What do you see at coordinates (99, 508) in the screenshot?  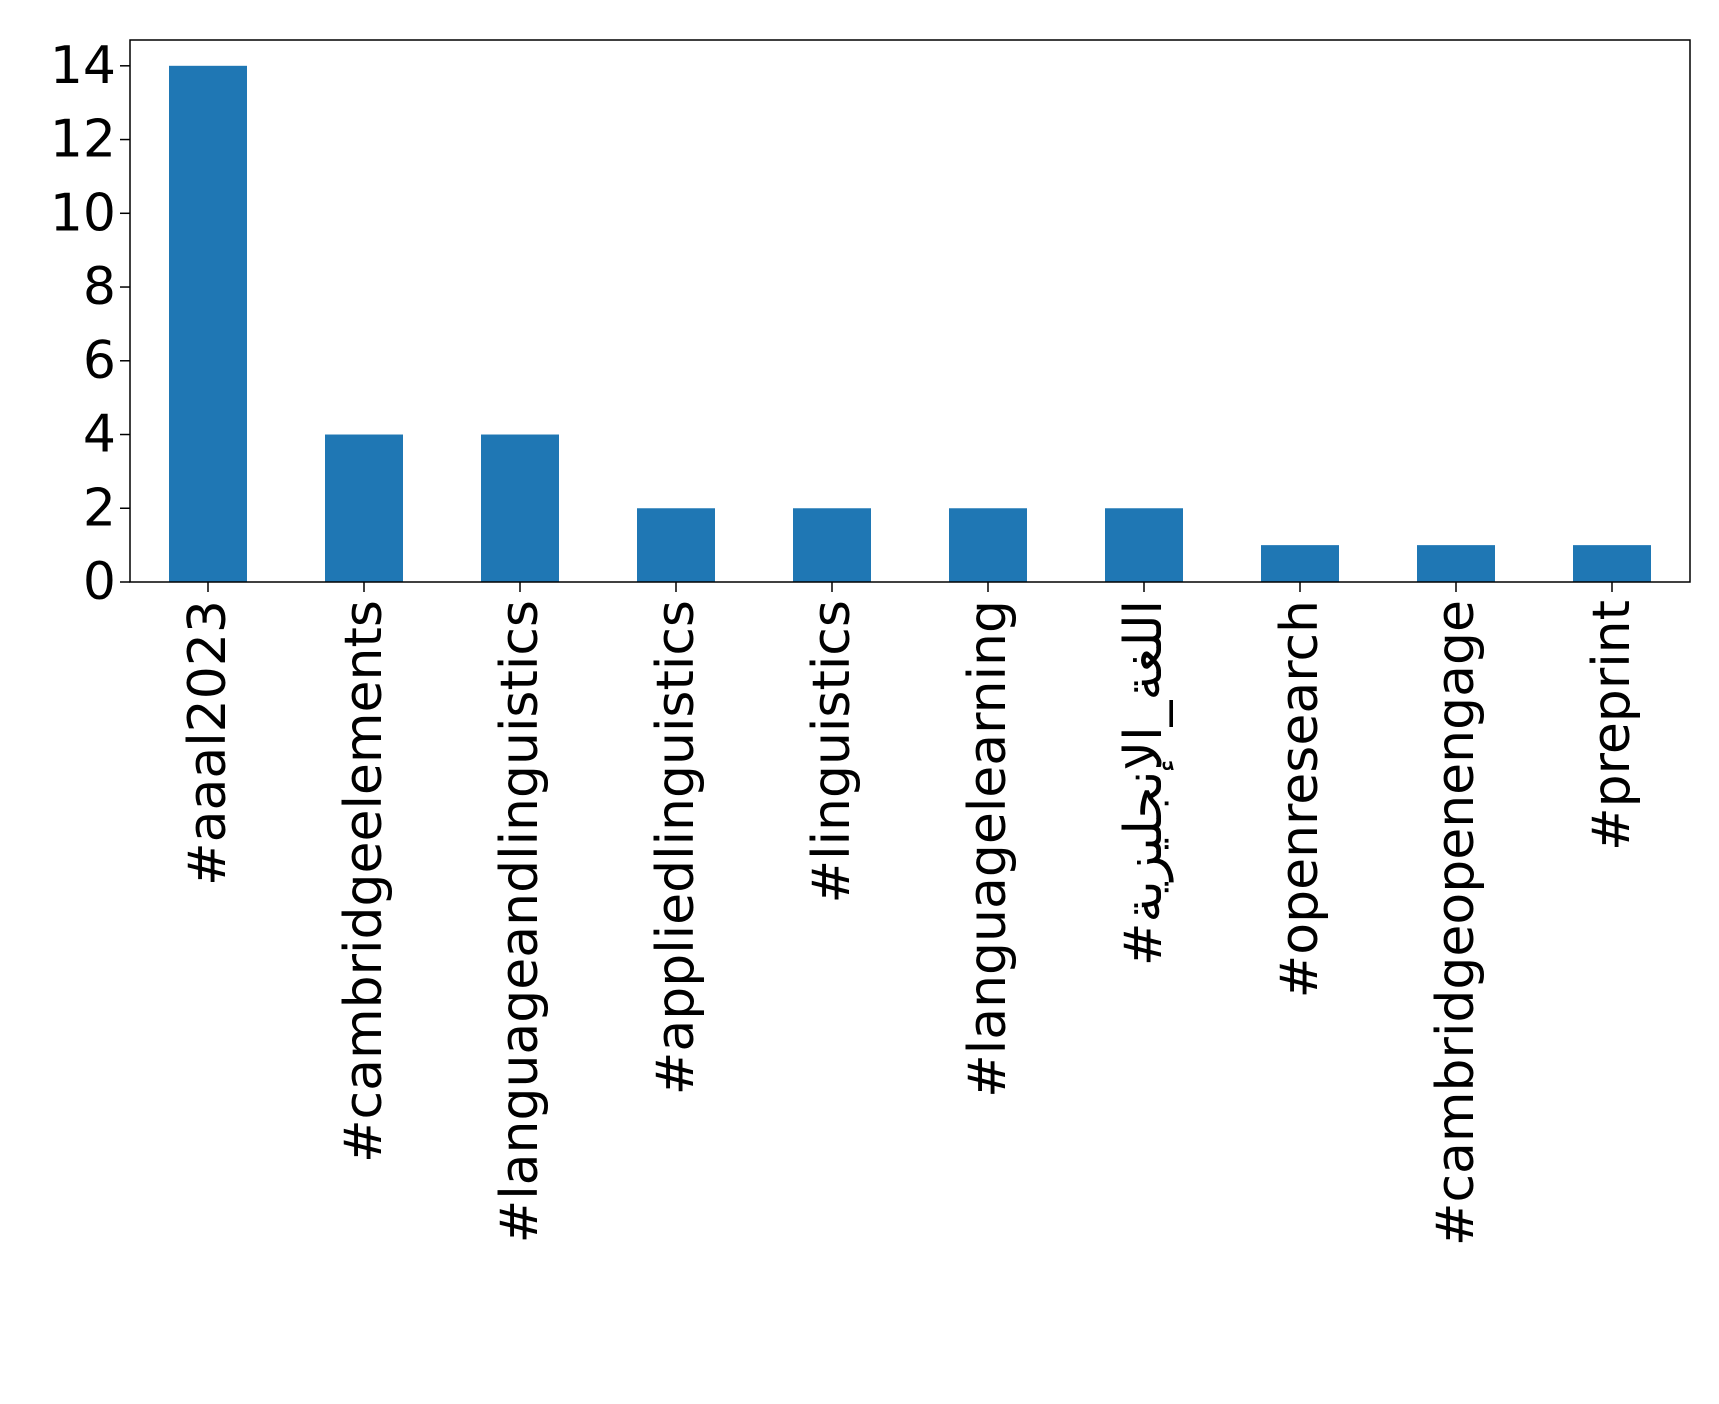 I see `y-tick-label: 2` at bounding box center [99, 508].